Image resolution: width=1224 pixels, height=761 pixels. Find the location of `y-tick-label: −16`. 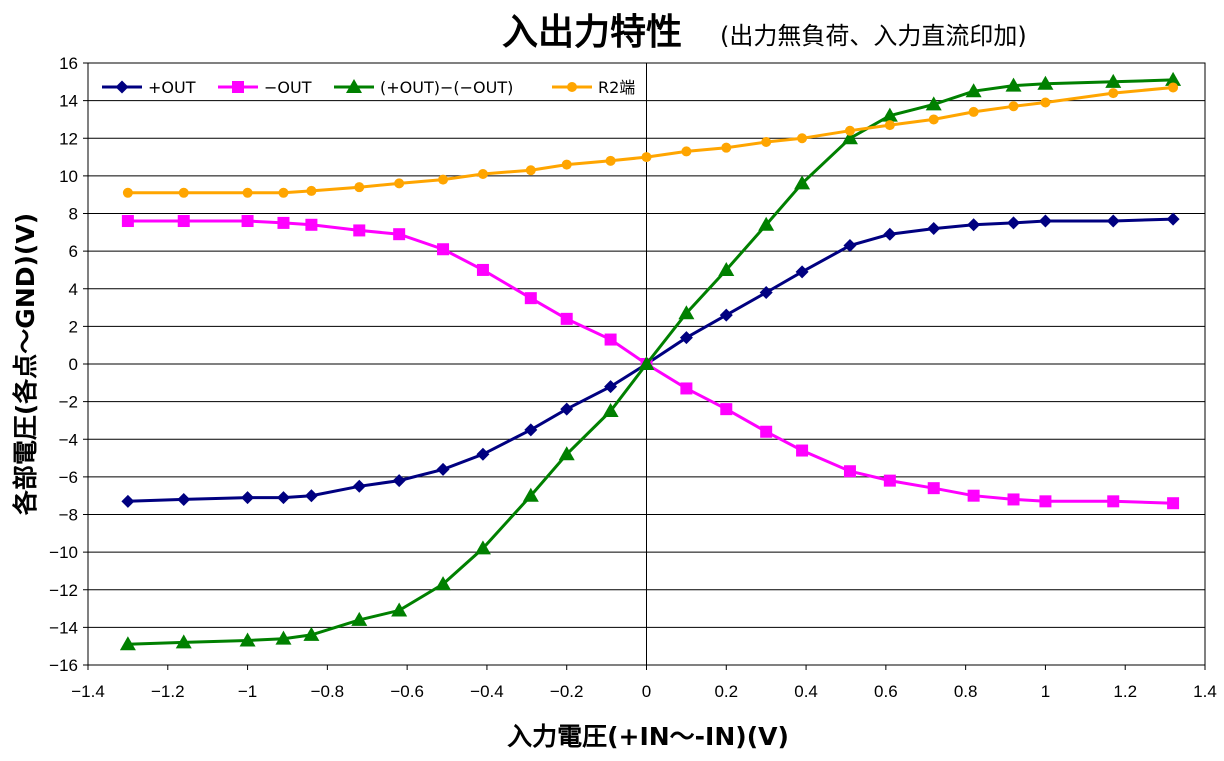

y-tick-label: −16 is located at coordinates (63, 665).